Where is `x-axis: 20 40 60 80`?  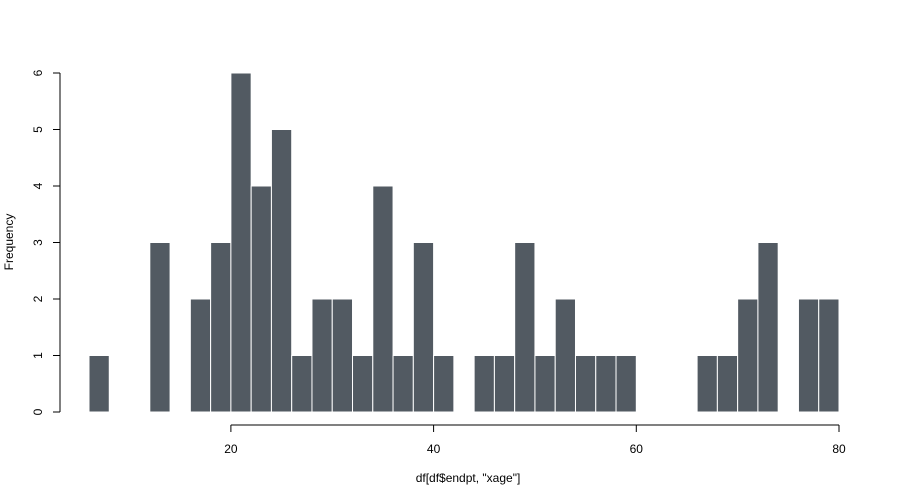 x-axis: 20 40 60 80 is located at coordinates (535, 440).